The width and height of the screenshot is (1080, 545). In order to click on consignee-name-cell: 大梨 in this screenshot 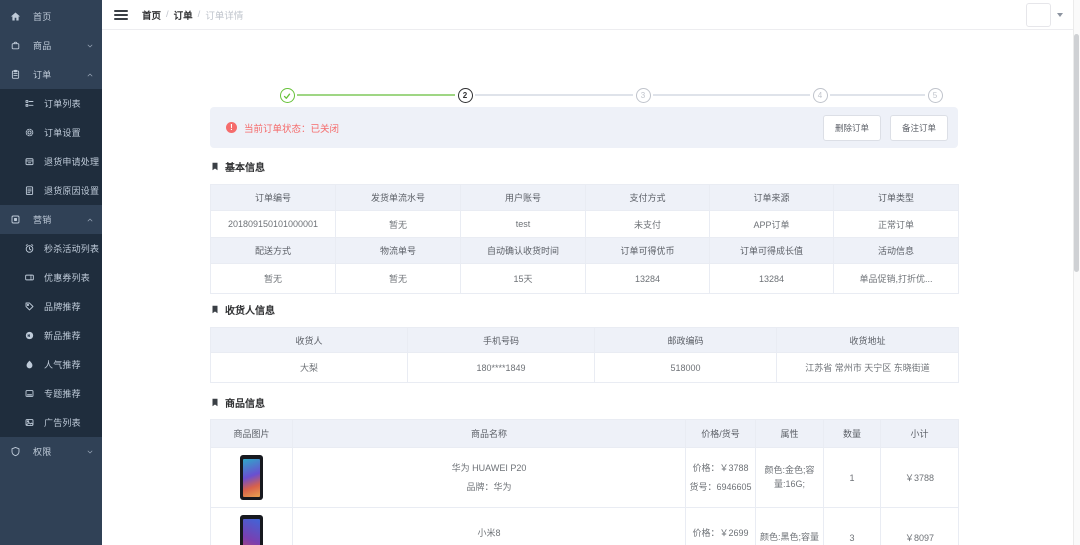, I will do `click(309, 367)`.